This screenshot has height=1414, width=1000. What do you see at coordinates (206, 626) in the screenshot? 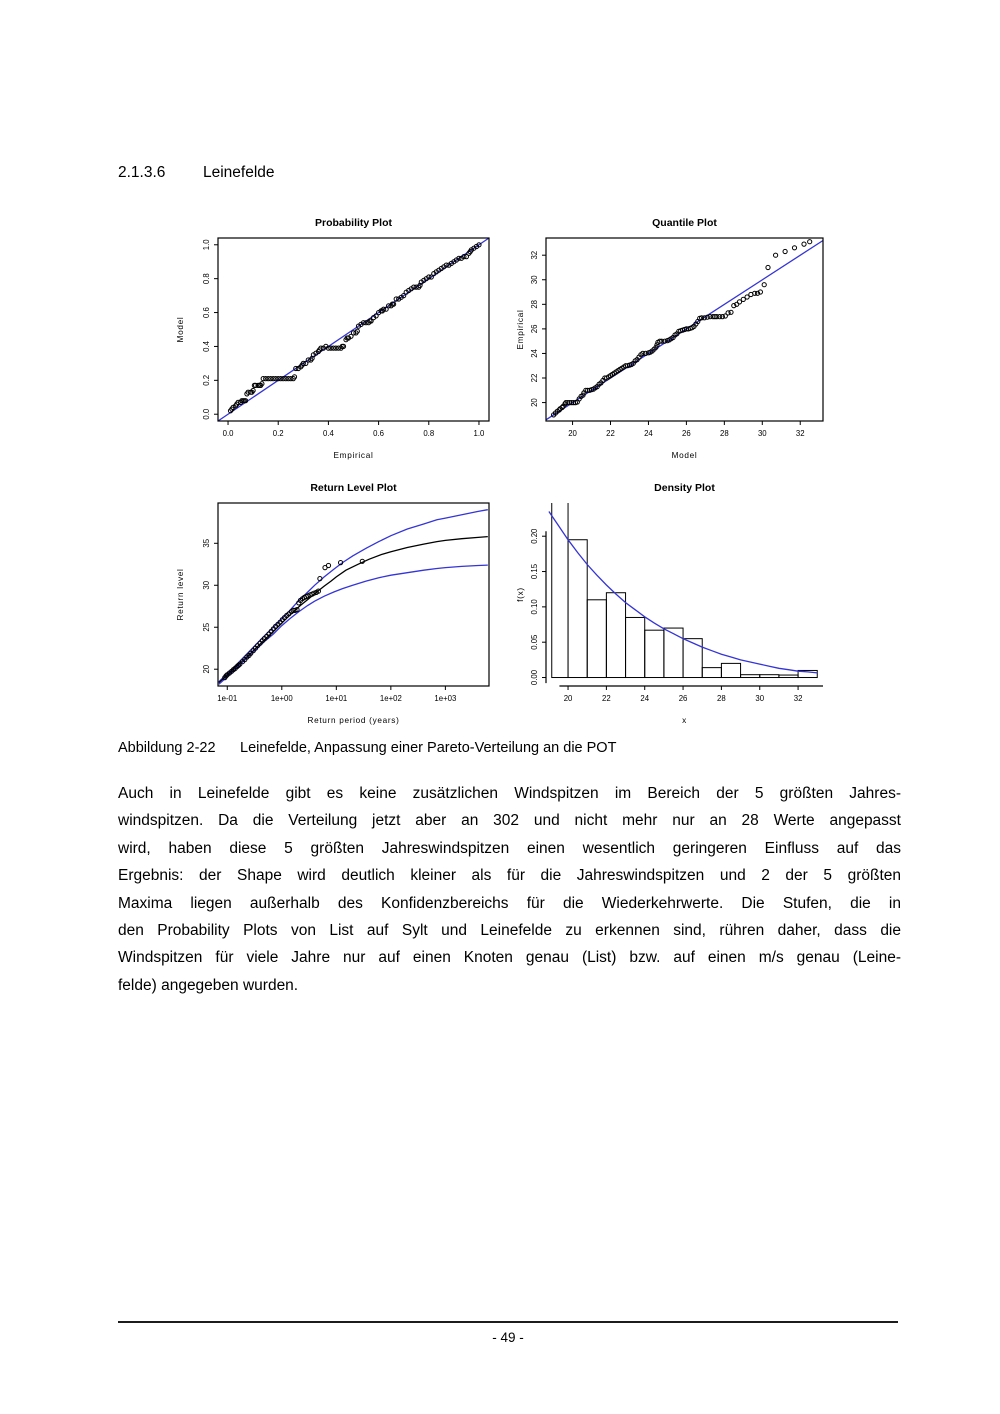
I see `svg-text: 25` at bounding box center [206, 626].